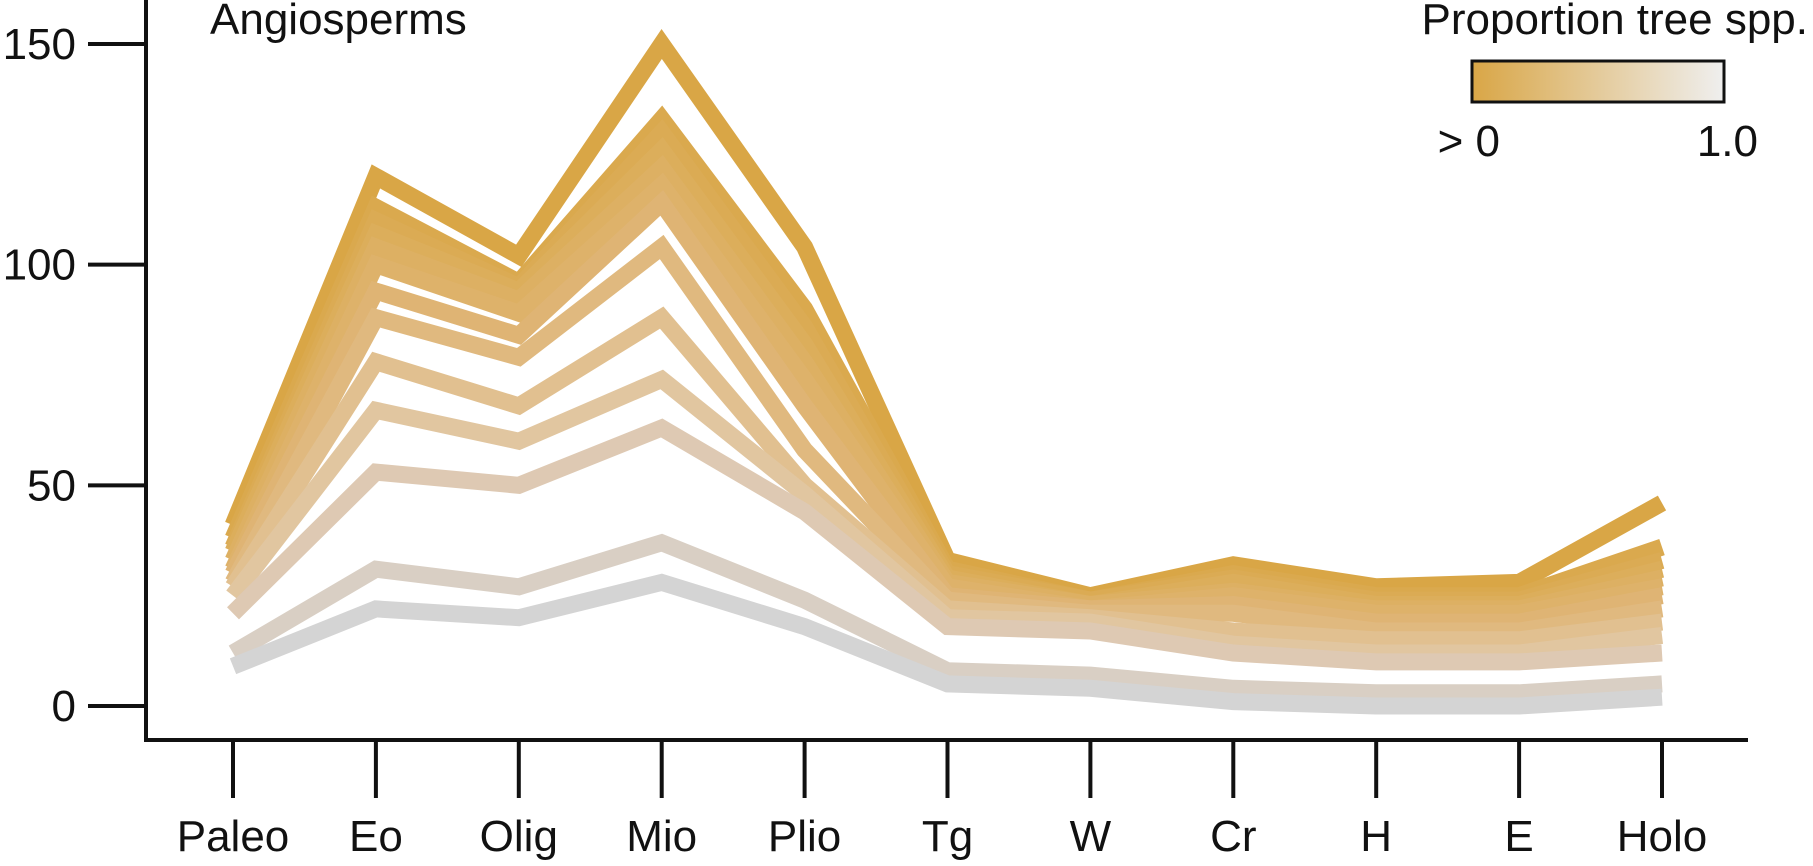  I want to click on x-tick-label: E, so click(1518, 836).